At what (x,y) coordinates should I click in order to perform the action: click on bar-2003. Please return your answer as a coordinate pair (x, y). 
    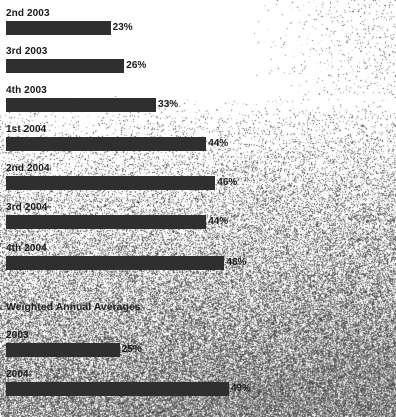
    Looking at the image, I should click on (63, 350).